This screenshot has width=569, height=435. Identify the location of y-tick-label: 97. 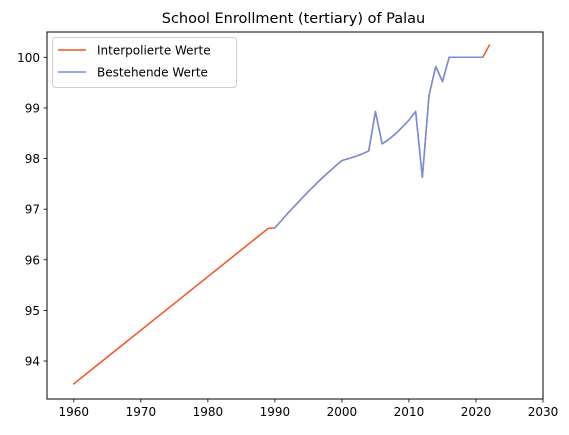
(32, 210).